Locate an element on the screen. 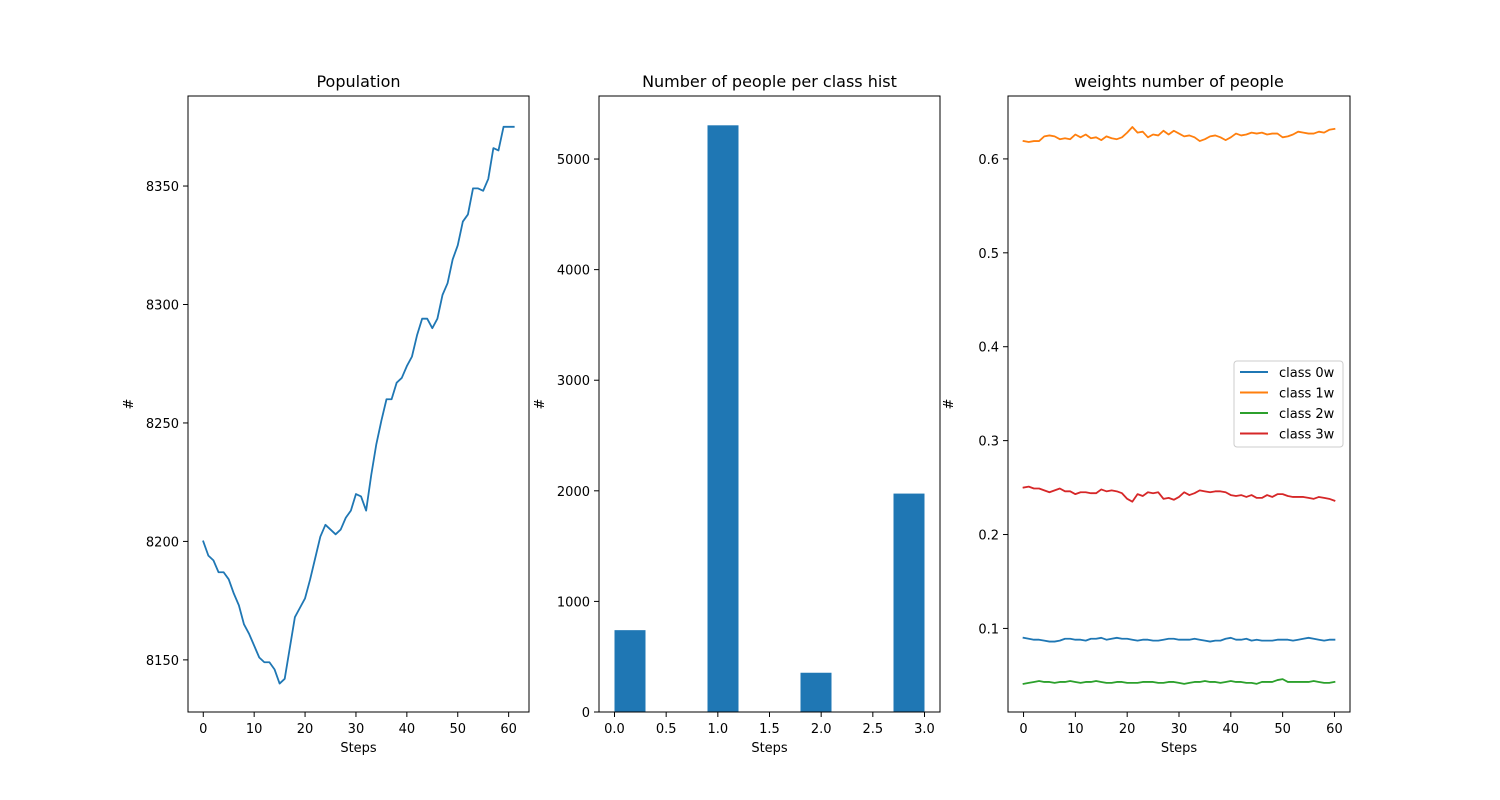  y-tick-label: 0.6 is located at coordinates (988, 160).